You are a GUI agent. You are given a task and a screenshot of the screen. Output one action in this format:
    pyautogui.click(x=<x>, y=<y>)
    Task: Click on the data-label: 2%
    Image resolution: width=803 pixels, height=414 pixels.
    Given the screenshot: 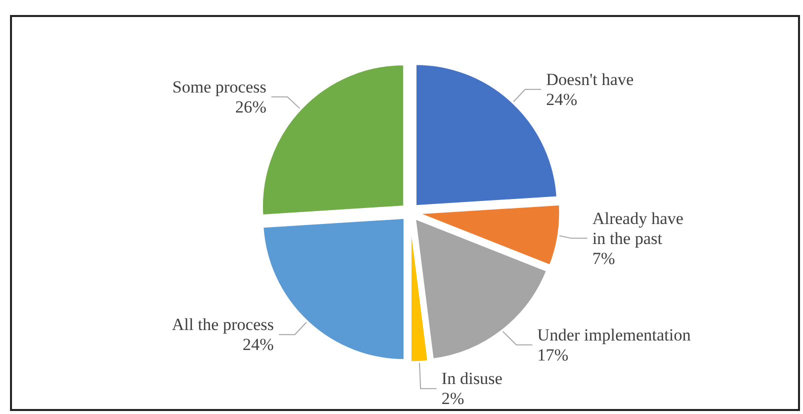 What is the action you would take?
    pyautogui.click(x=453, y=398)
    